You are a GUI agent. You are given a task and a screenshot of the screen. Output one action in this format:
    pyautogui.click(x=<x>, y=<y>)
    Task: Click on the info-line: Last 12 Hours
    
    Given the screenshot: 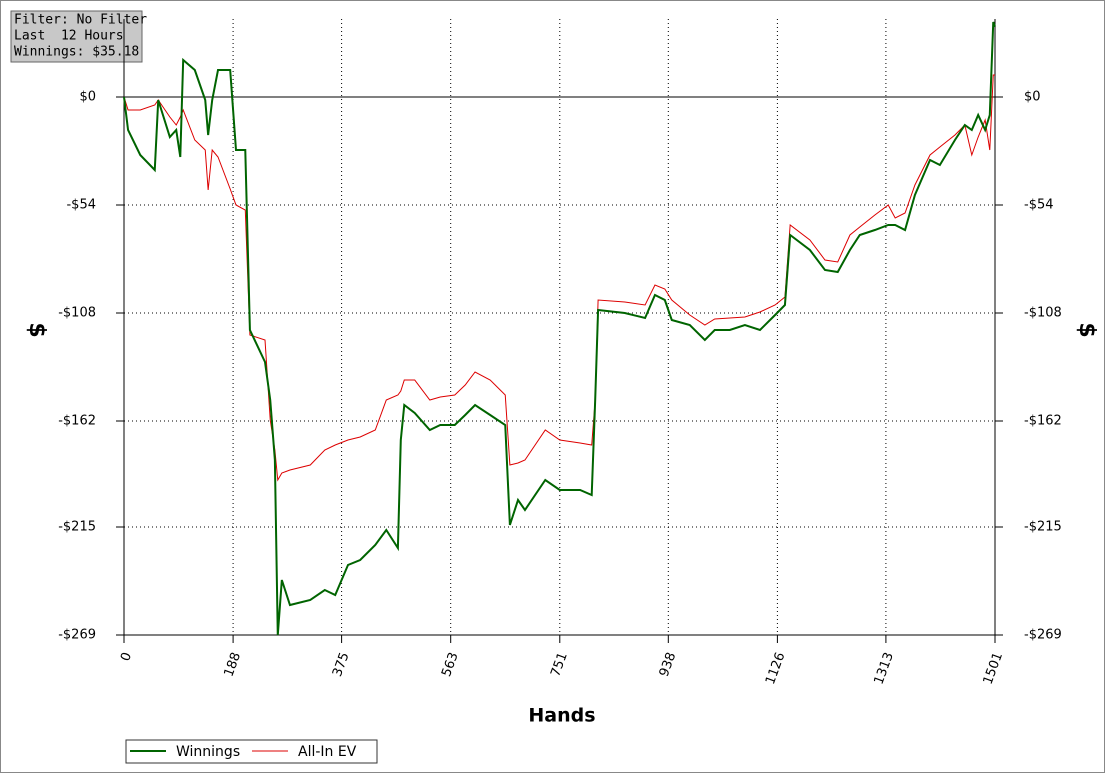 What is the action you would take?
    pyautogui.click(x=69, y=36)
    